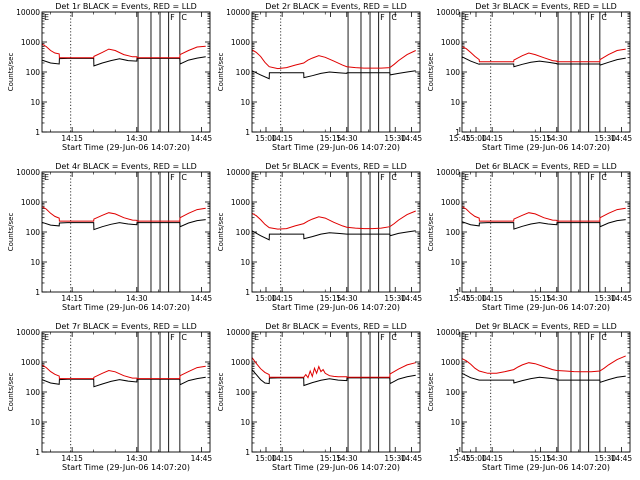  Describe the element at coordinates (460, 138) in the screenshot. I see `x-tick-label: 15:45` at that location.